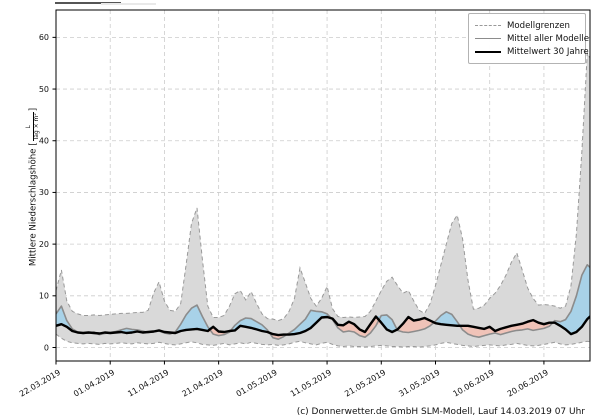  Describe the element at coordinates (44, 37) in the screenshot. I see `svg-text: 60` at that location.